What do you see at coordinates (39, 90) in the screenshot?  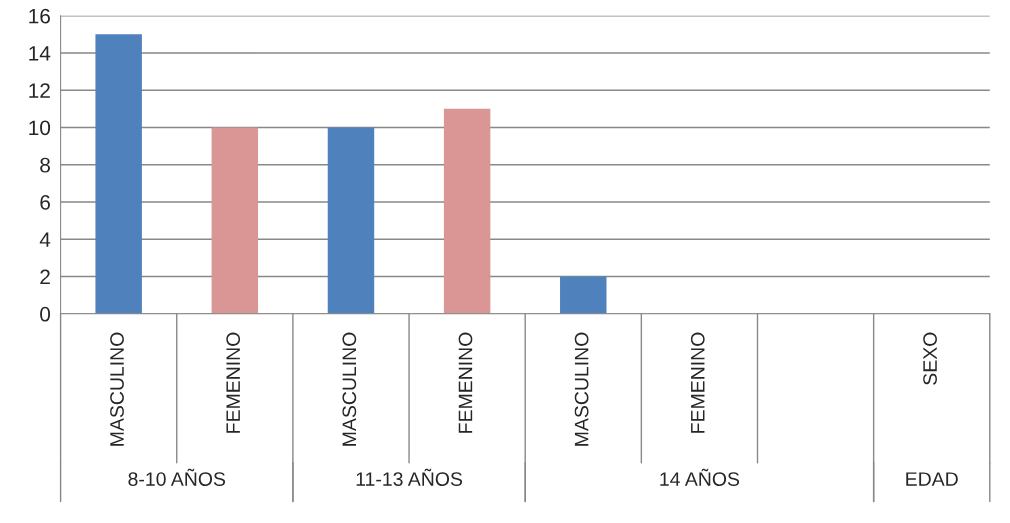 I see `y-tick-label: 12` at bounding box center [39, 90].